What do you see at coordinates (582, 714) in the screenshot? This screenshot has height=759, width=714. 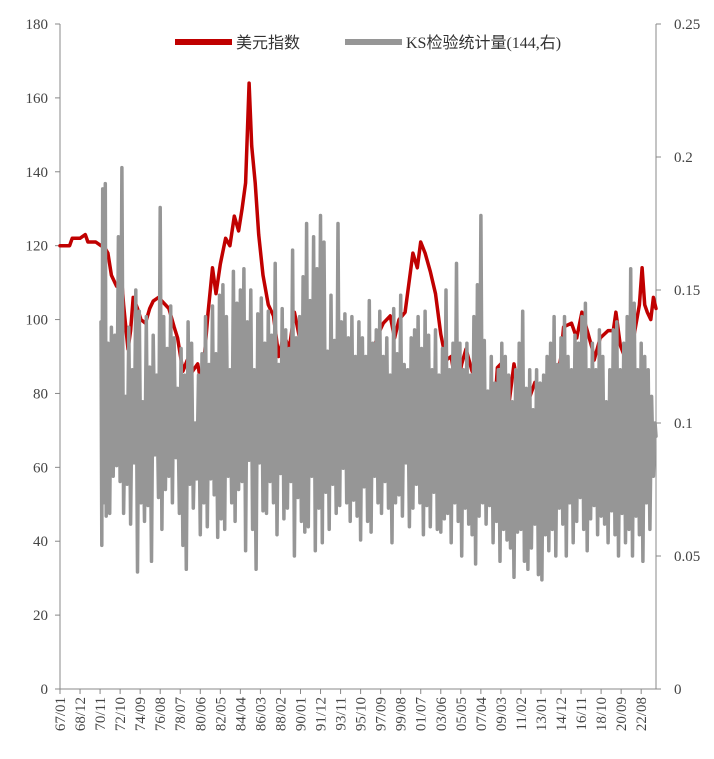 I see `x-tick-label: 16/11` at bounding box center [582, 714].